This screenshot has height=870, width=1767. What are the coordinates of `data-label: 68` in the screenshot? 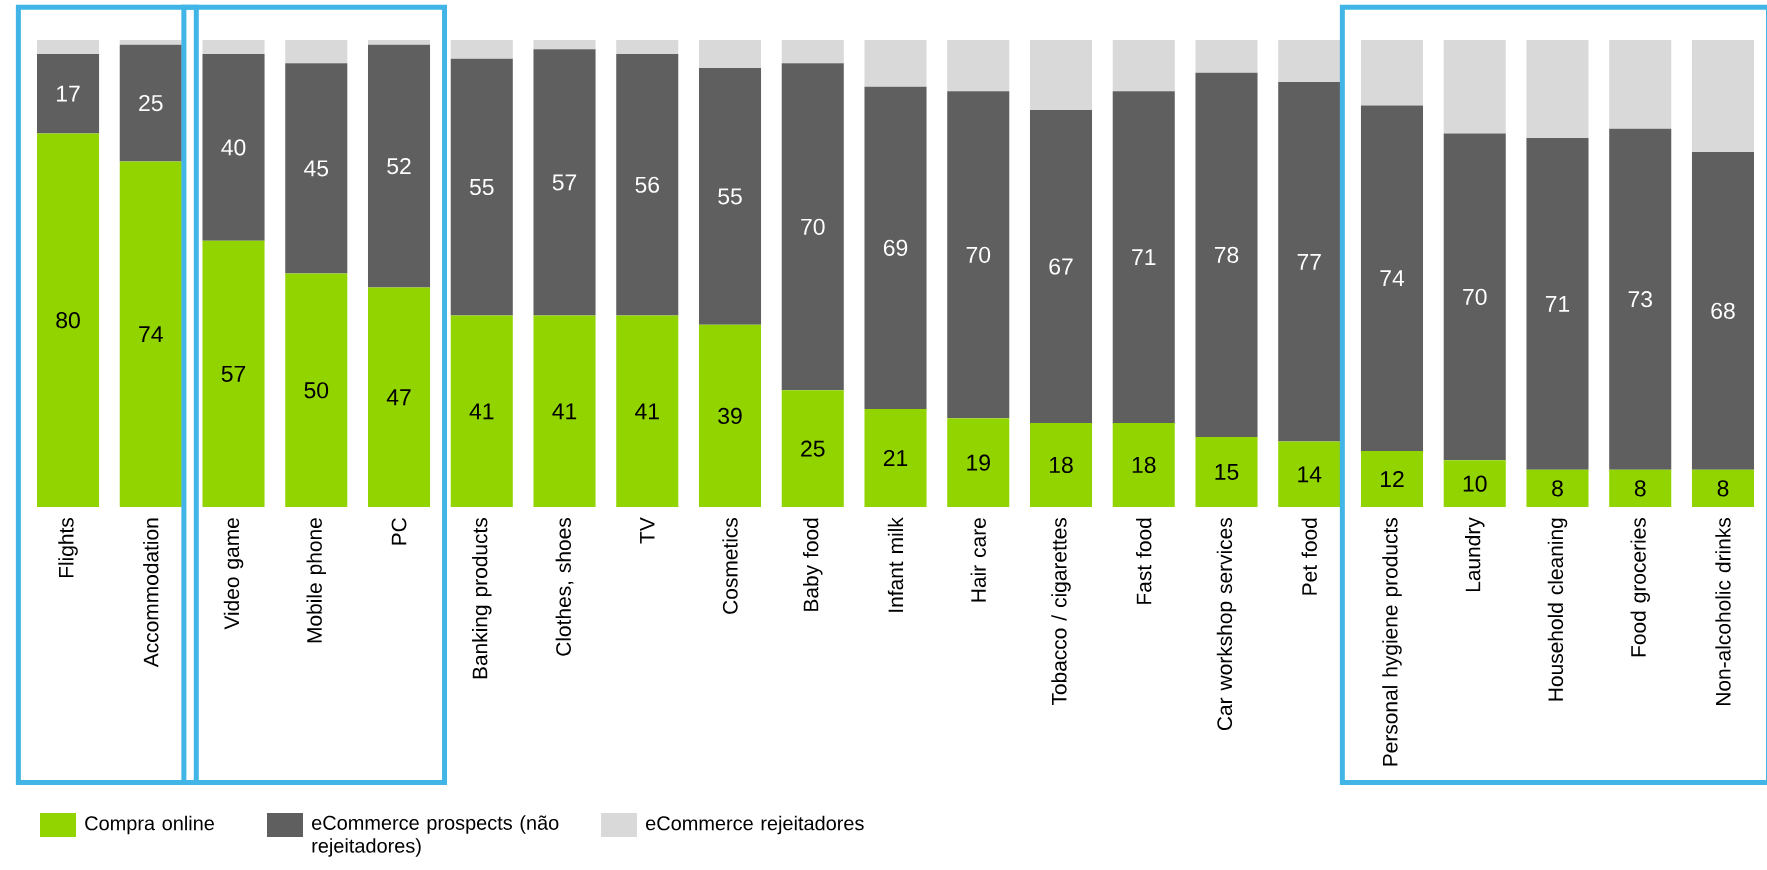 It's located at (1723, 310).